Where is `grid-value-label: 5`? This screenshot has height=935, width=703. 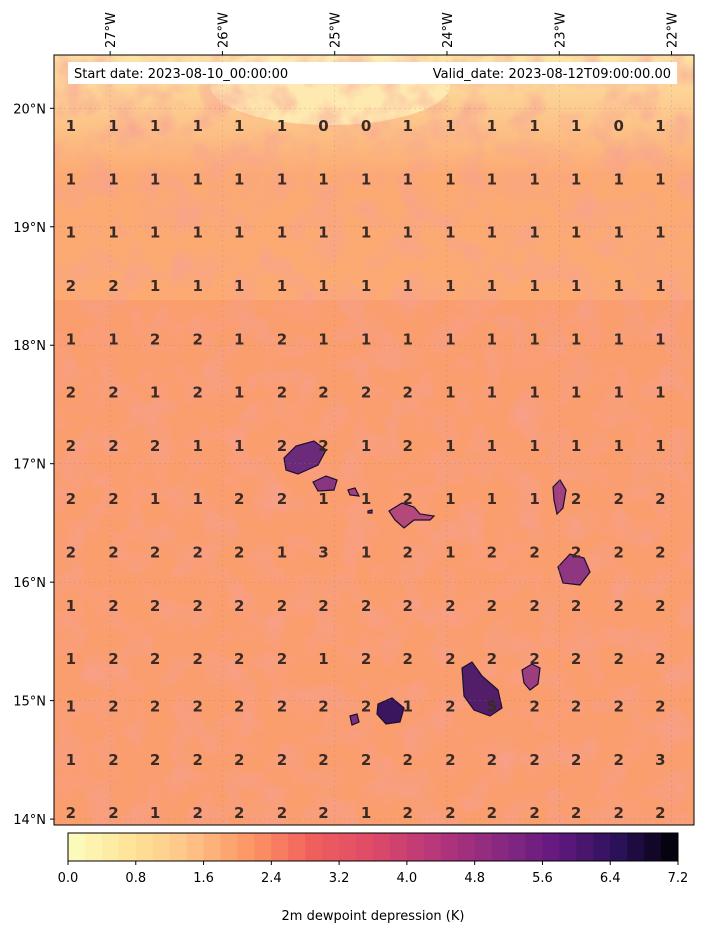
grid-value-label: 5 is located at coordinates (492, 707).